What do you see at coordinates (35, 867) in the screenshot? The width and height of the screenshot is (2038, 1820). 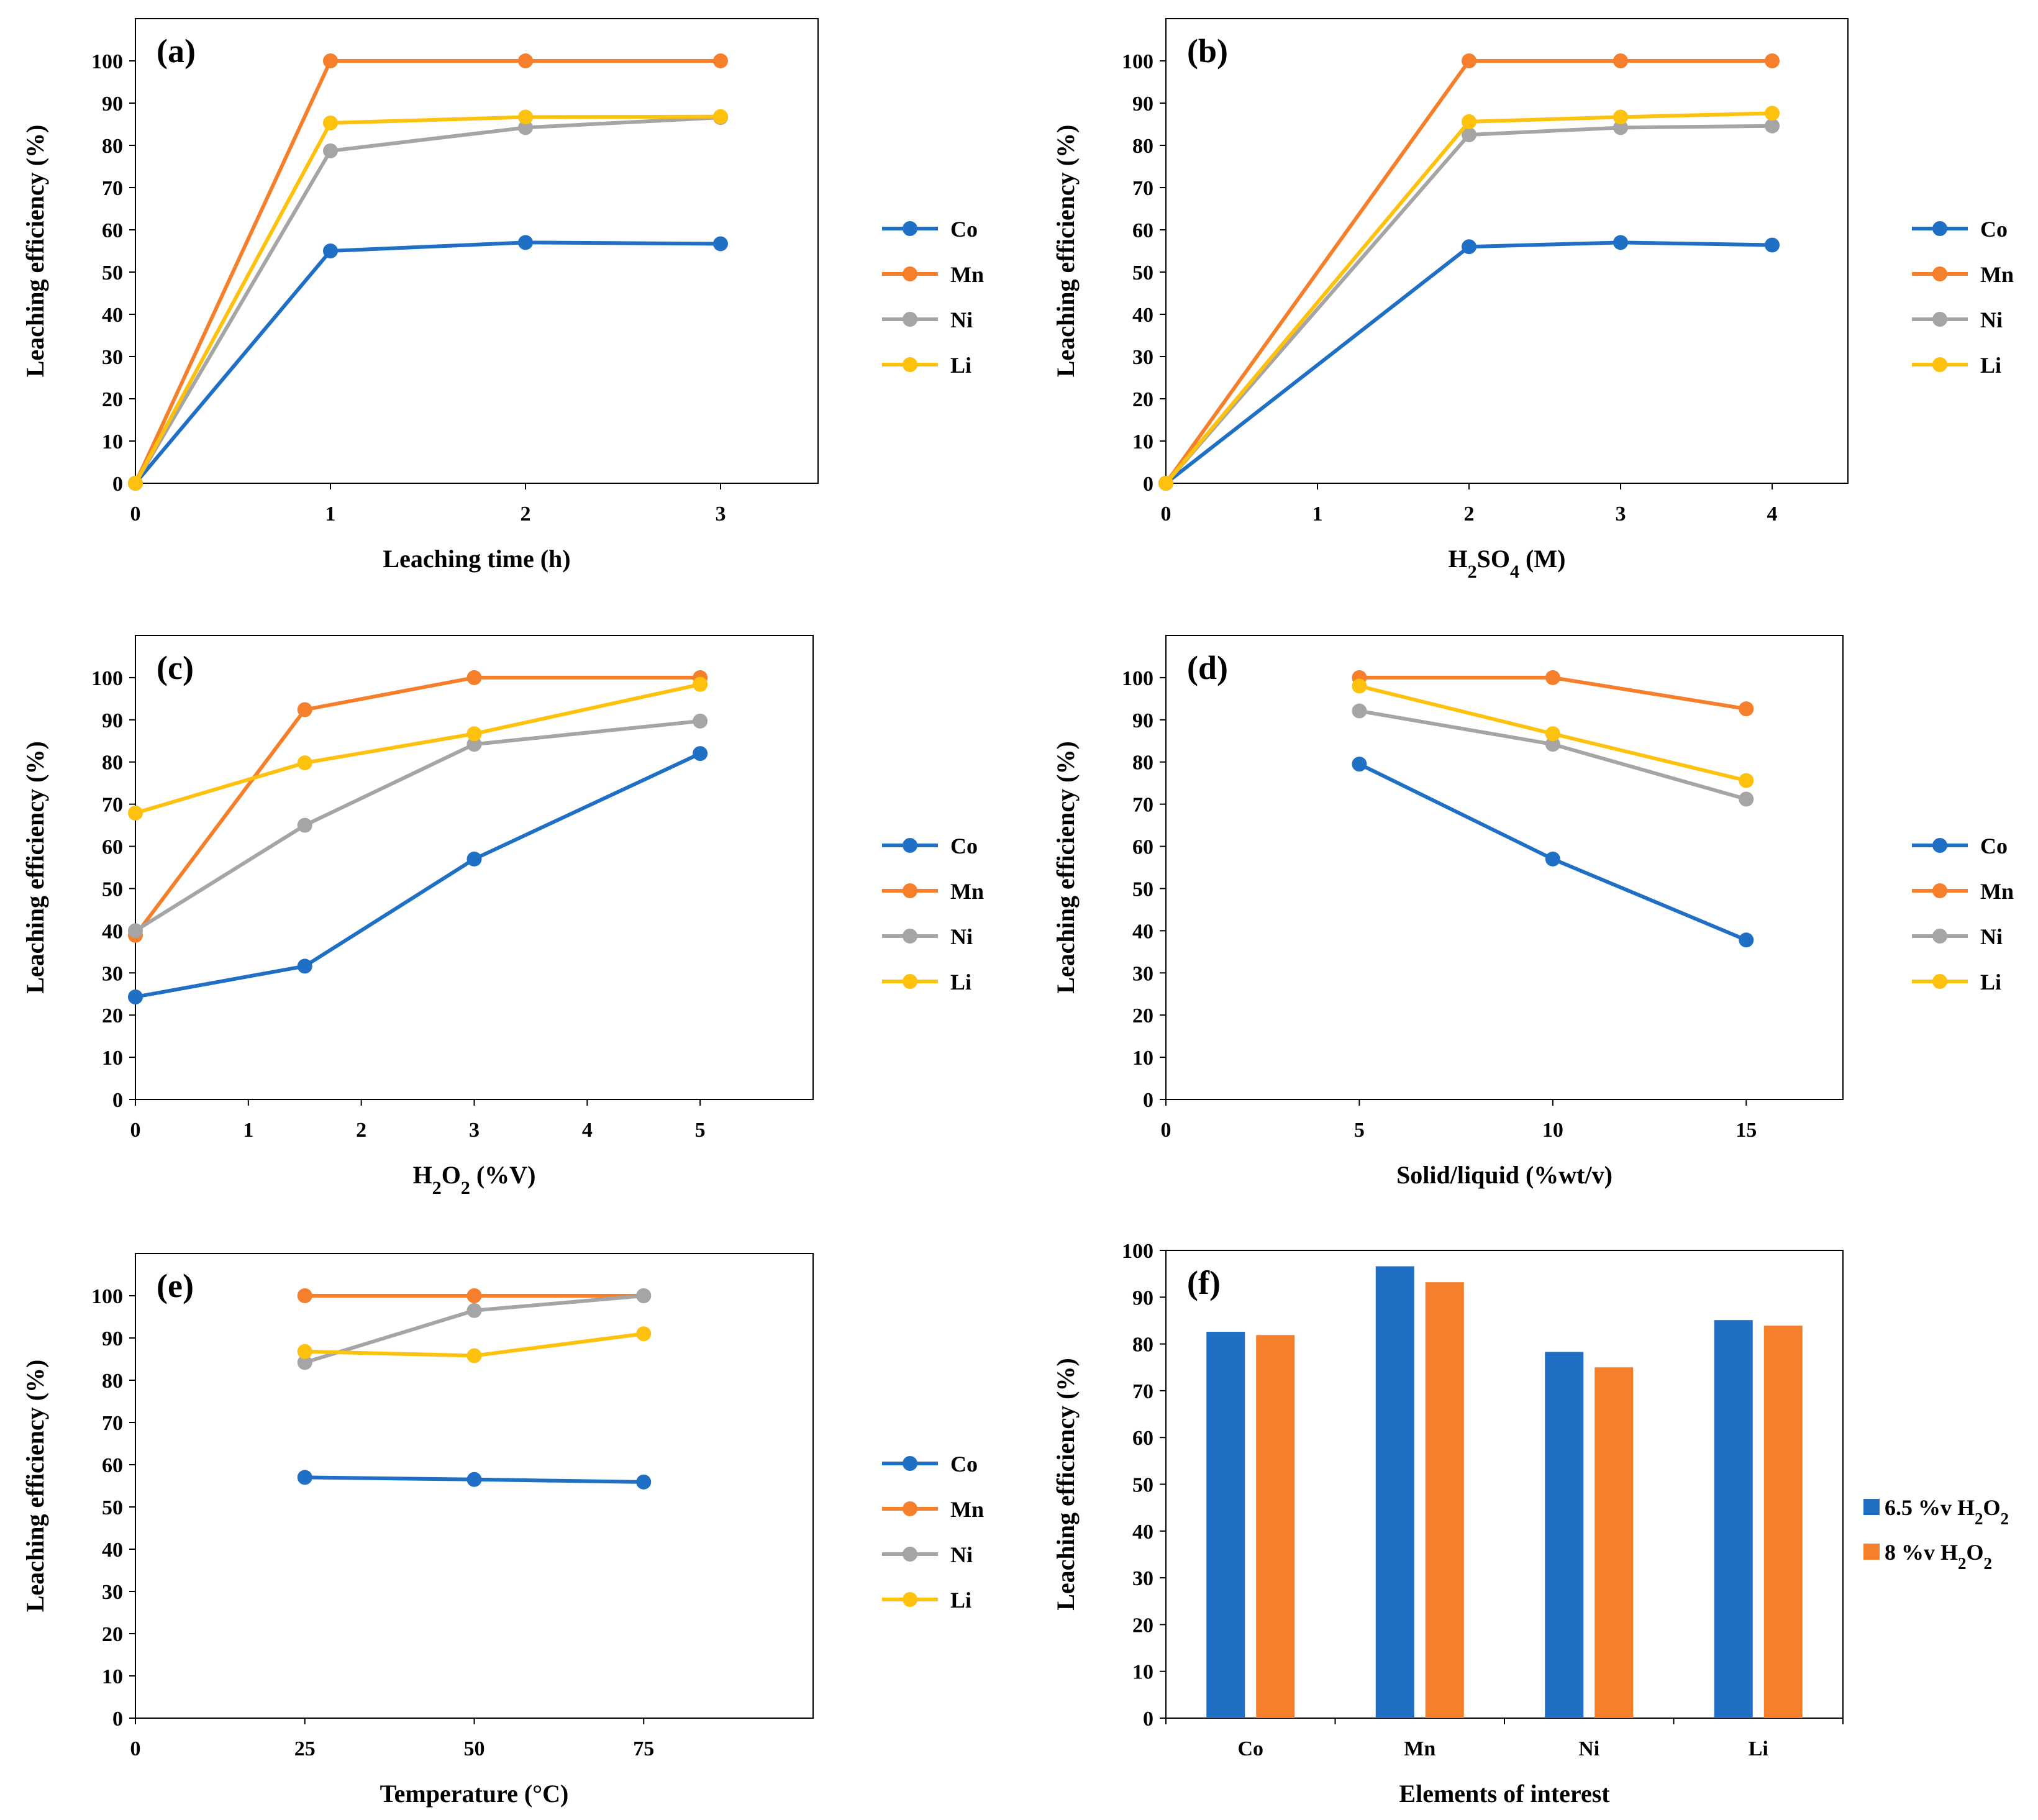 I see `y-axis-title: Leaching efficiency (%)` at bounding box center [35, 867].